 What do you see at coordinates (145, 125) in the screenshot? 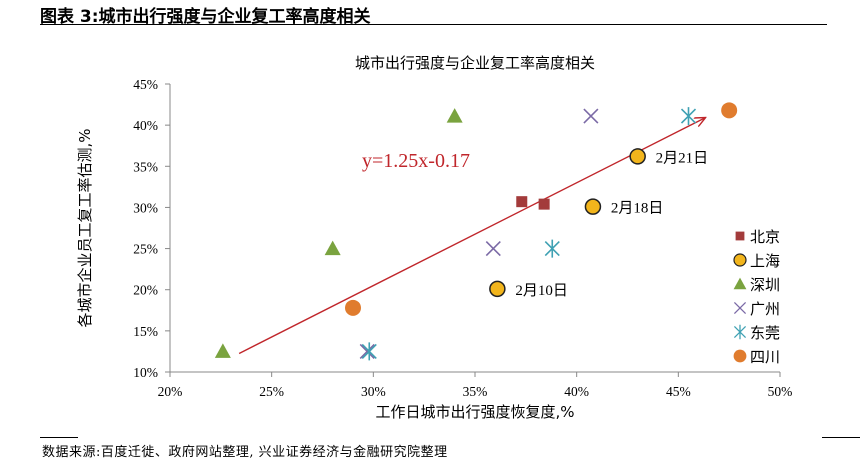
I see `y-tick-label: 40%` at bounding box center [145, 125].